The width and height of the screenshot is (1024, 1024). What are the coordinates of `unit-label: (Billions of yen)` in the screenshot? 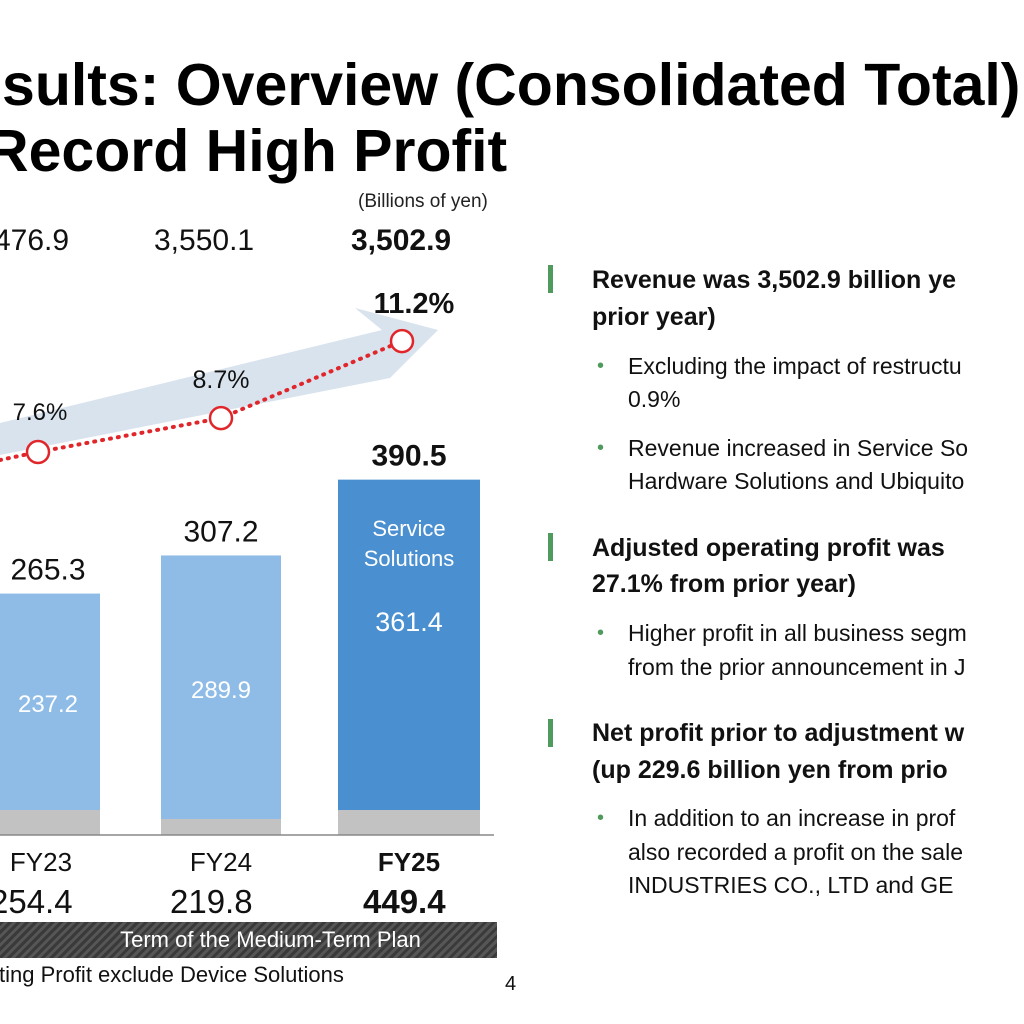 It's located at (423, 201).